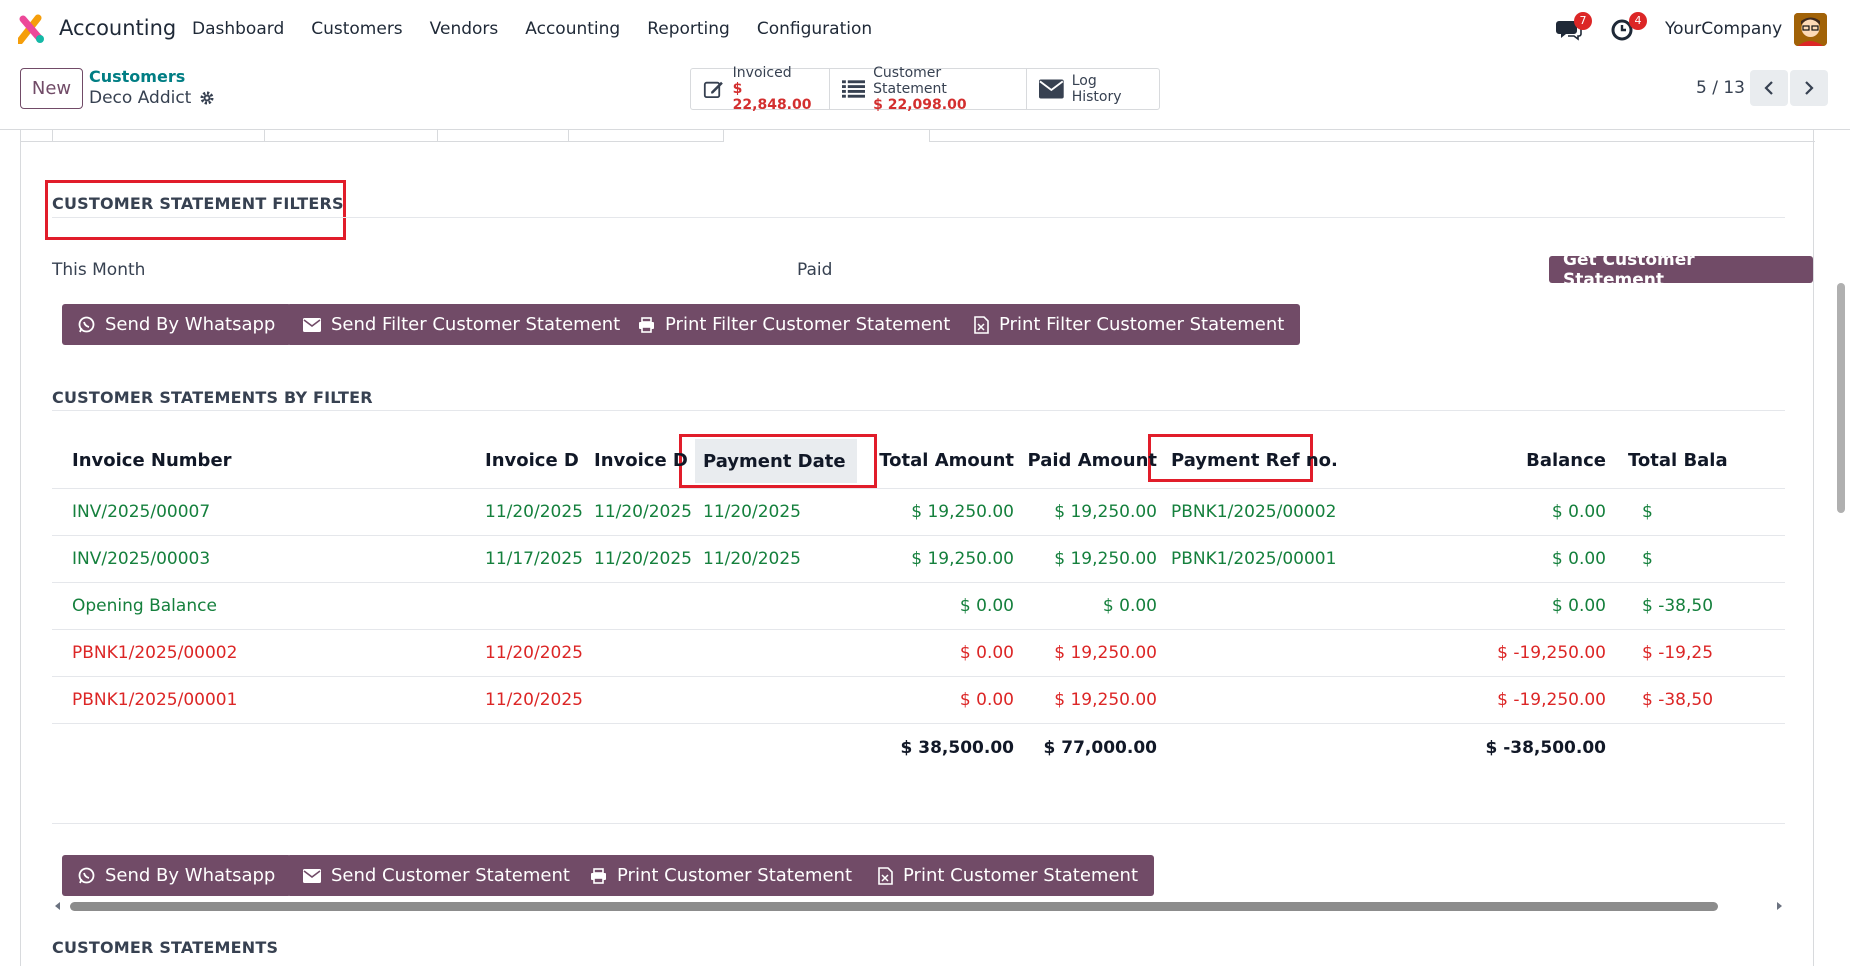  What do you see at coordinates (32, 29) in the screenshot?
I see `app-logo-icon` at bounding box center [32, 29].